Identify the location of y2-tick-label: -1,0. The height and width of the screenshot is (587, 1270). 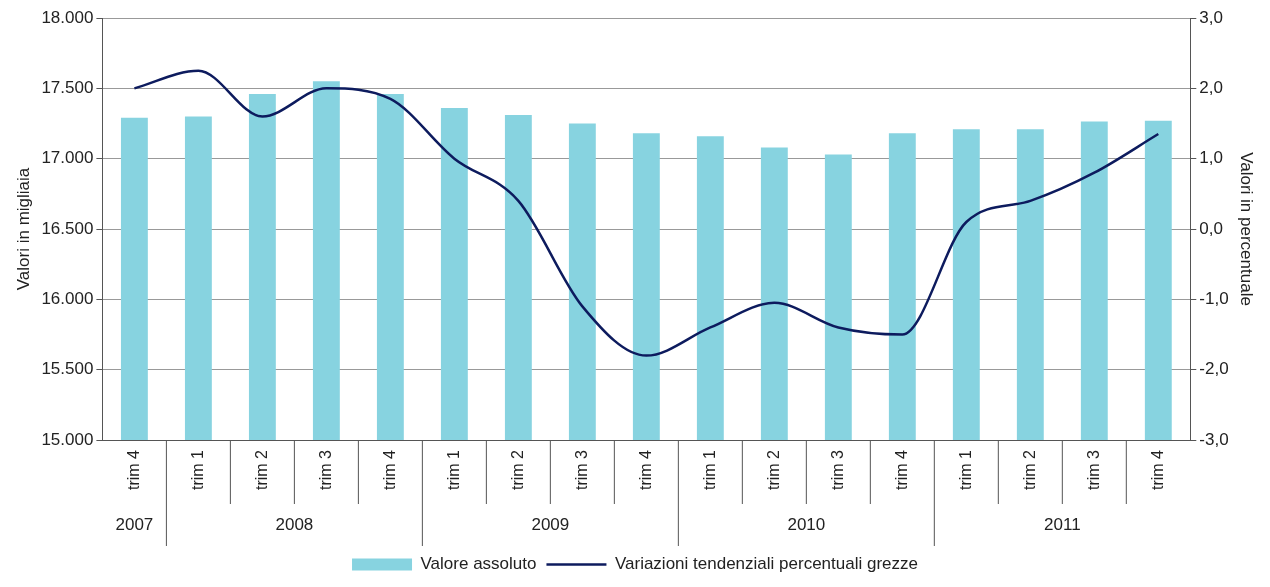
(1214, 299).